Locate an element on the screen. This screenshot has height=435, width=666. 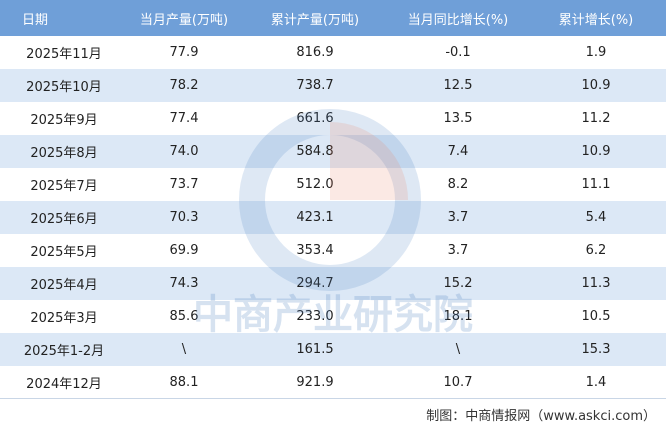
table-cell: 2025年3月 is located at coordinates (64, 318).